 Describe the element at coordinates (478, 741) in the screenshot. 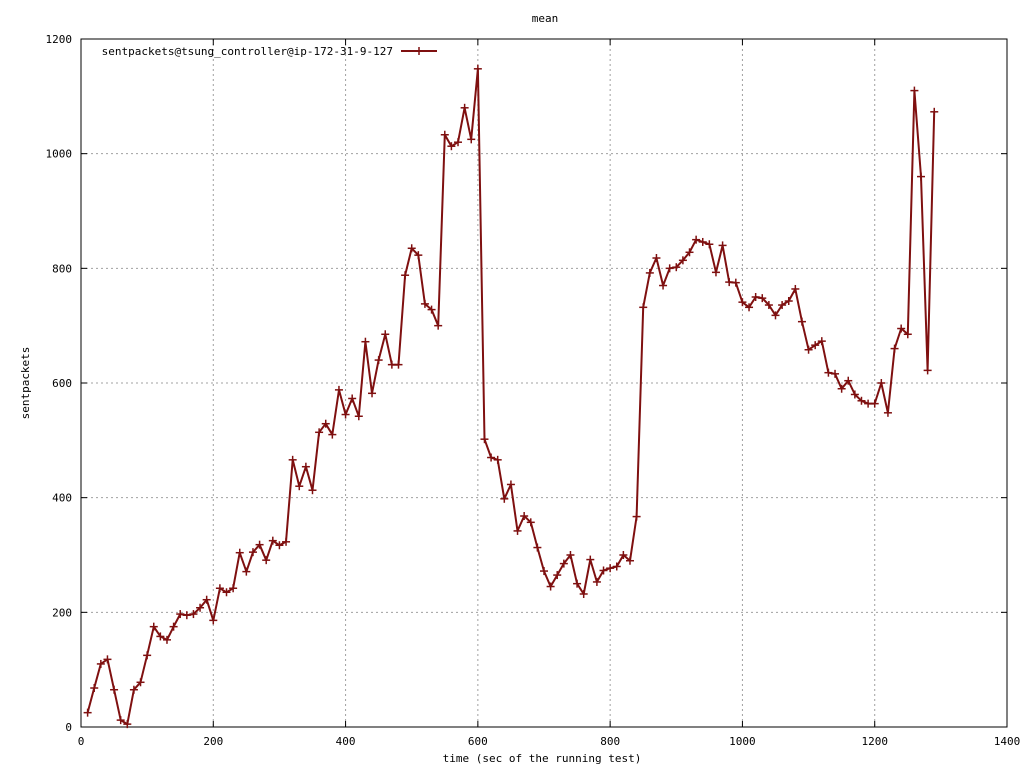

I see `x-tick-label: 600` at that location.